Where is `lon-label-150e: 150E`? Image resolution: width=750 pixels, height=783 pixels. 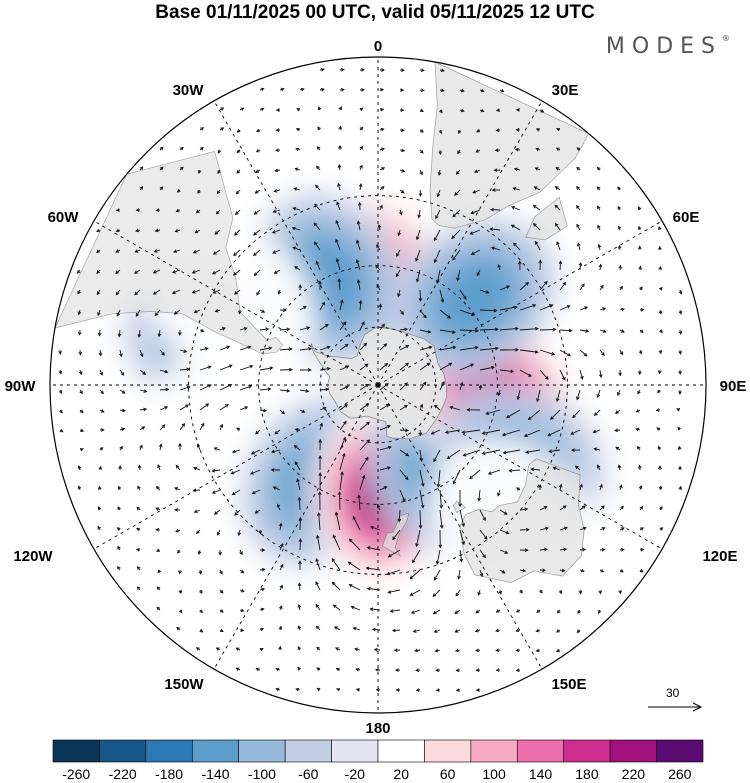 lon-label-150e: 150E is located at coordinates (568, 684).